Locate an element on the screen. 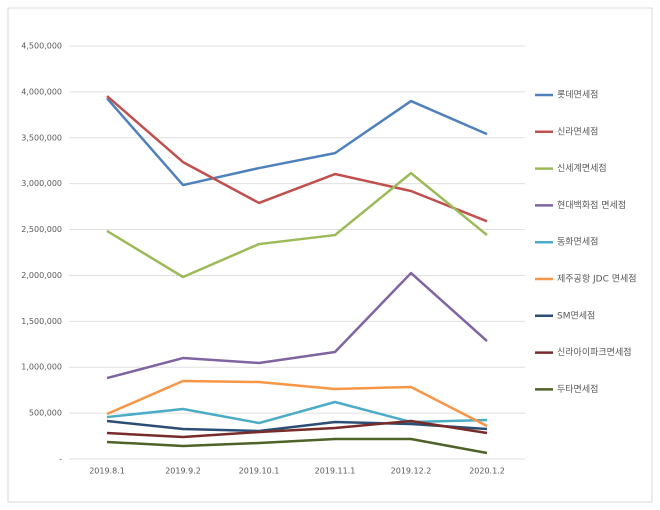 This screenshot has height=510, width=660. x-tick-label: 2019.9.2 is located at coordinates (183, 471).